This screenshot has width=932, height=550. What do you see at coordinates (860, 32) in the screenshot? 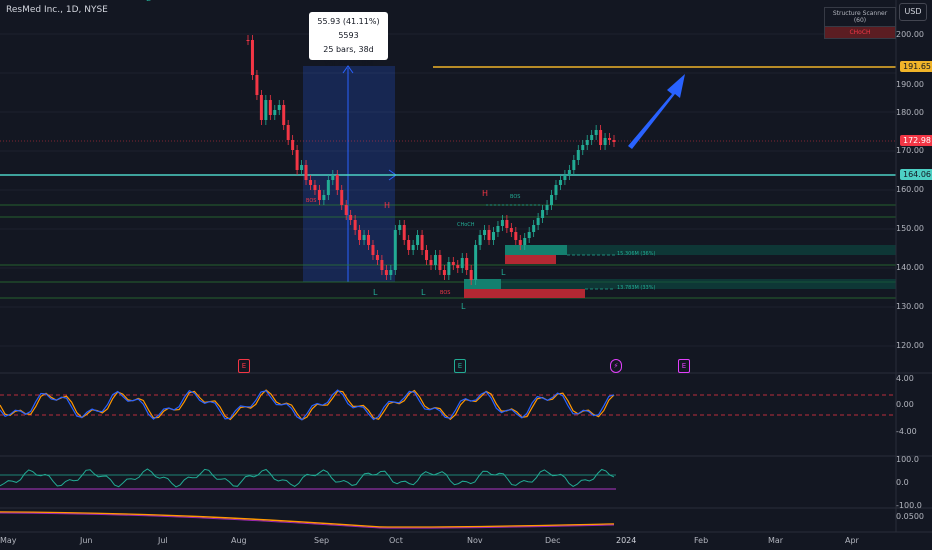
I see `scanner-value: CHoCH` at bounding box center [860, 32].